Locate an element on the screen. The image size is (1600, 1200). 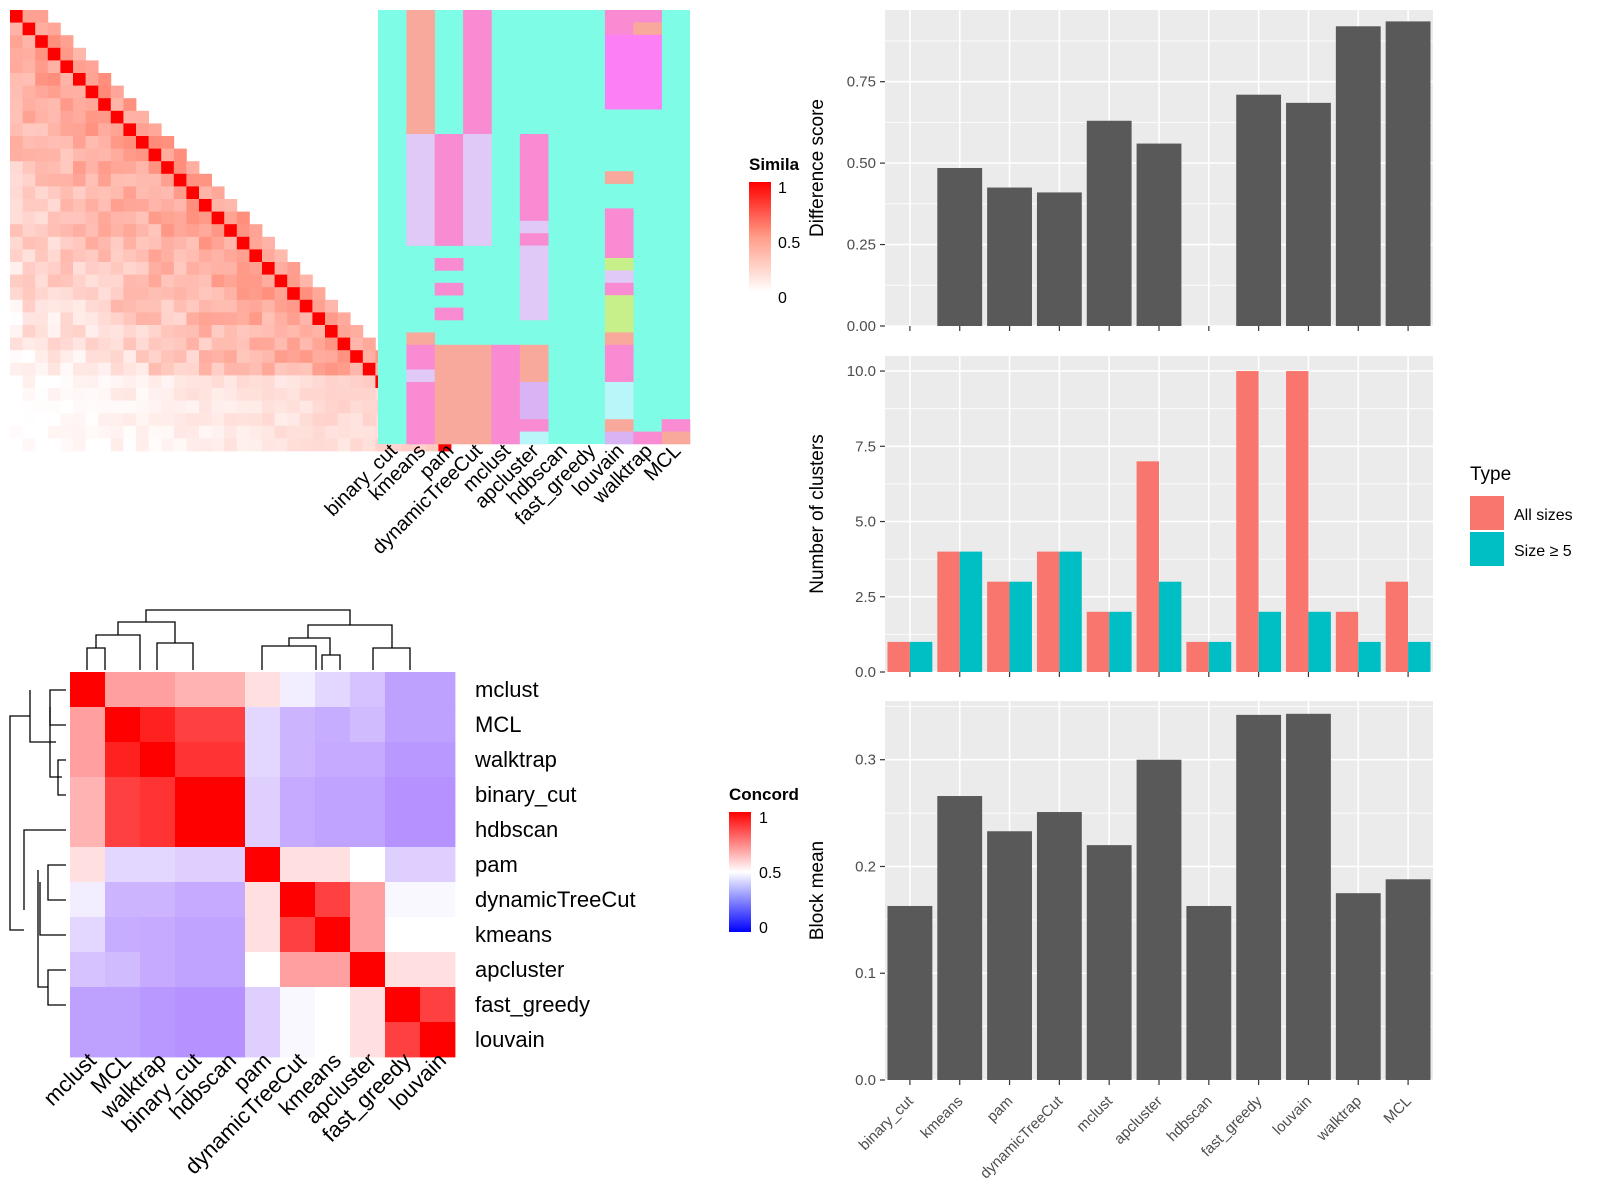
concordance-row-label-dynamicTreeCut: dynamicTreeCut is located at coordinates (555, 899).